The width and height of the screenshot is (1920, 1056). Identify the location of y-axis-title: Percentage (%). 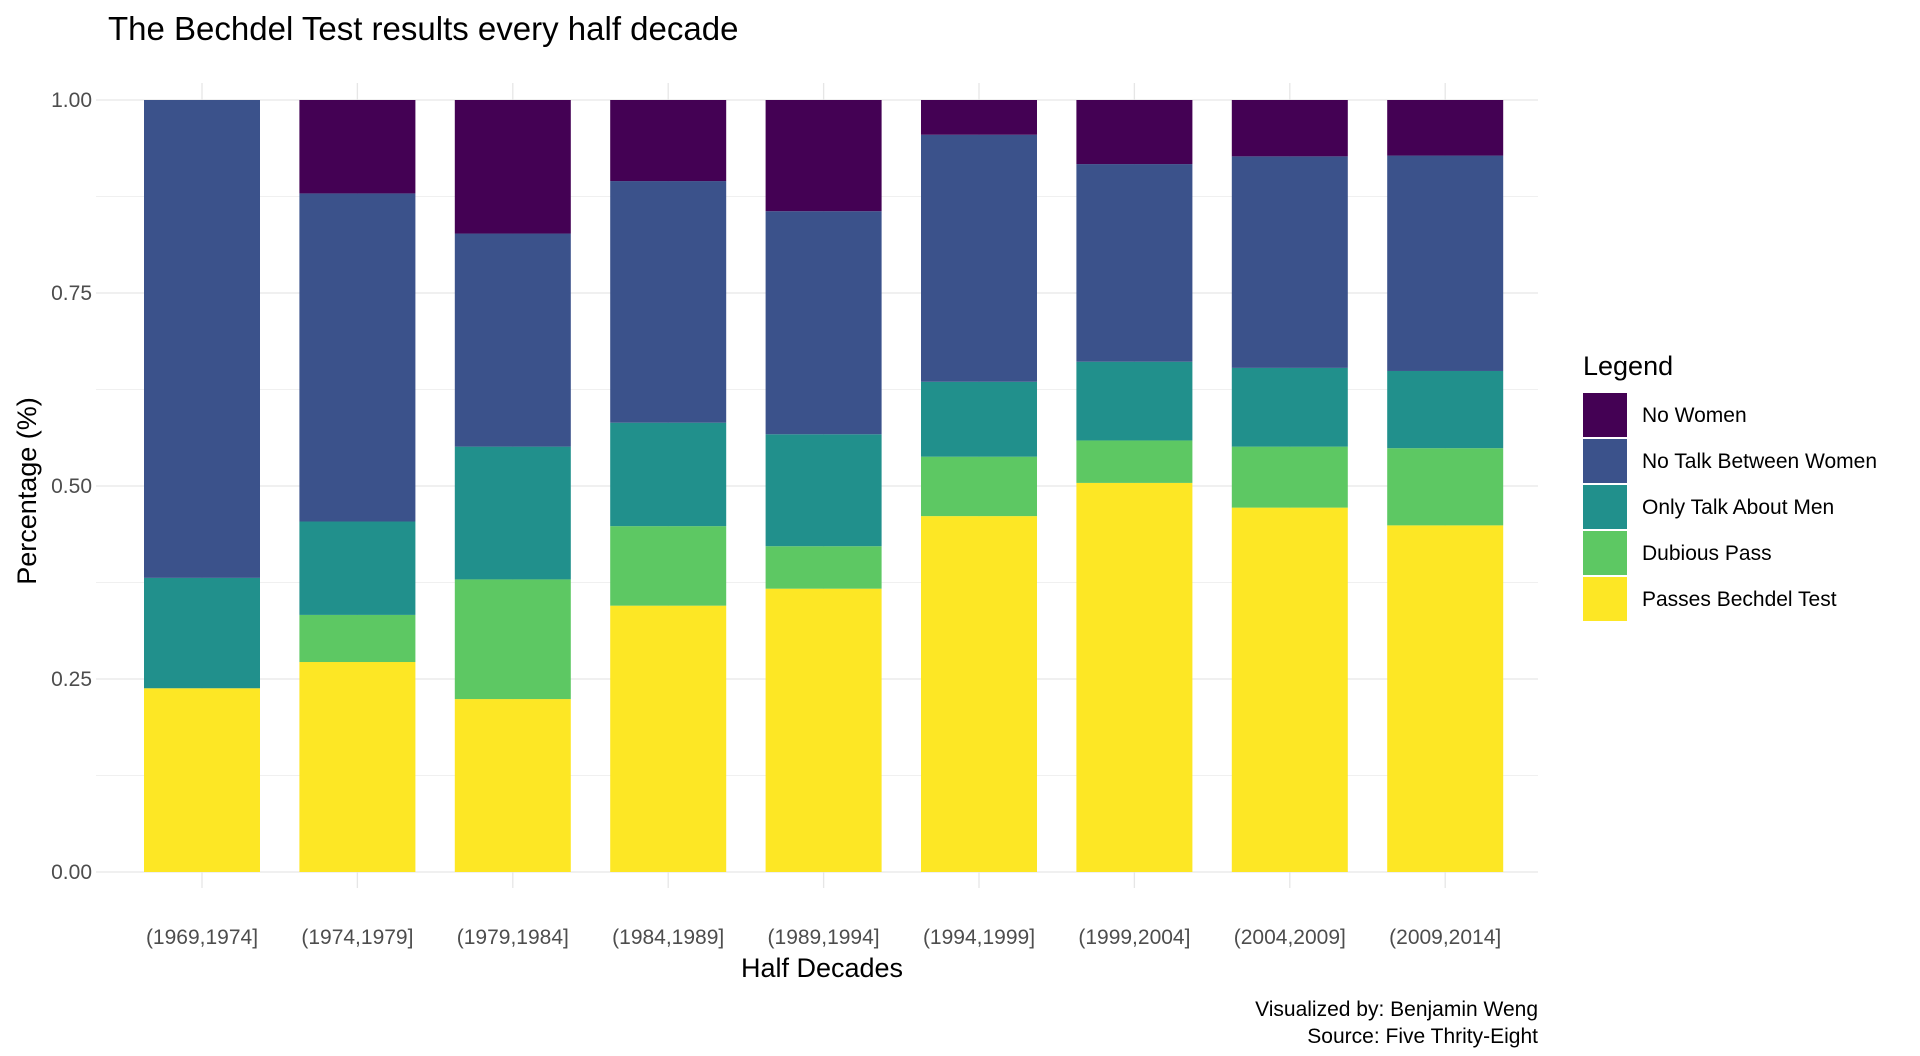
(27, 491).